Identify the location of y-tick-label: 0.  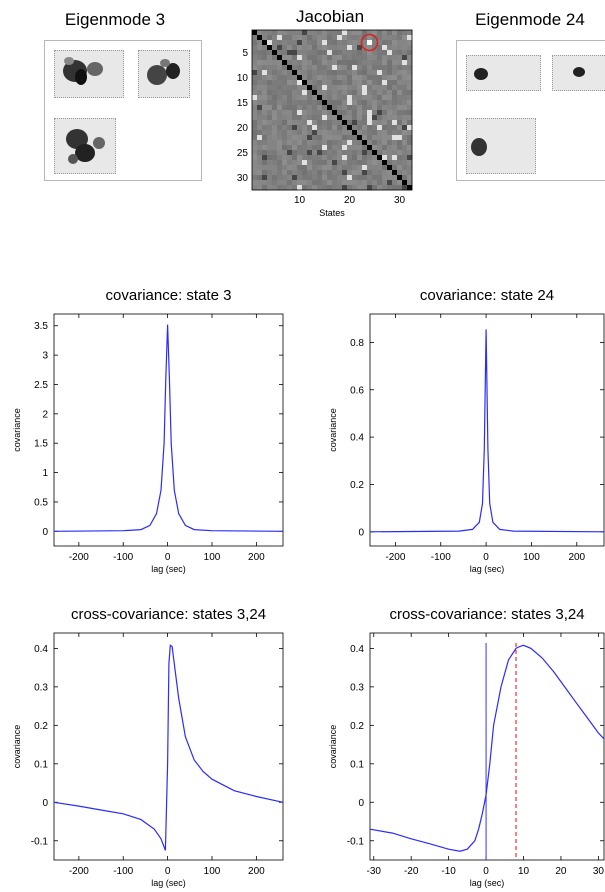
(45, 532).